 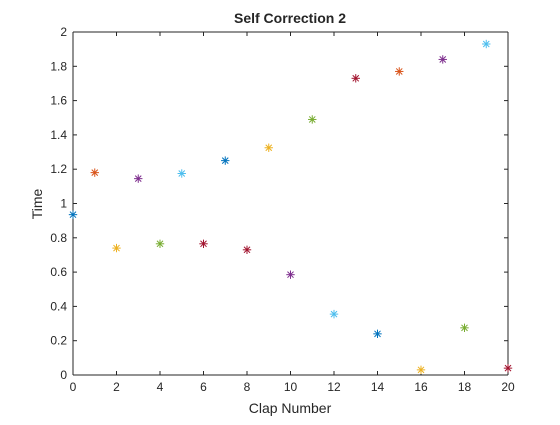 What do you see at coordinates (73, 387) in the screenshot?
I see `x-tick-label: 0` at bounding box center [73, 387].